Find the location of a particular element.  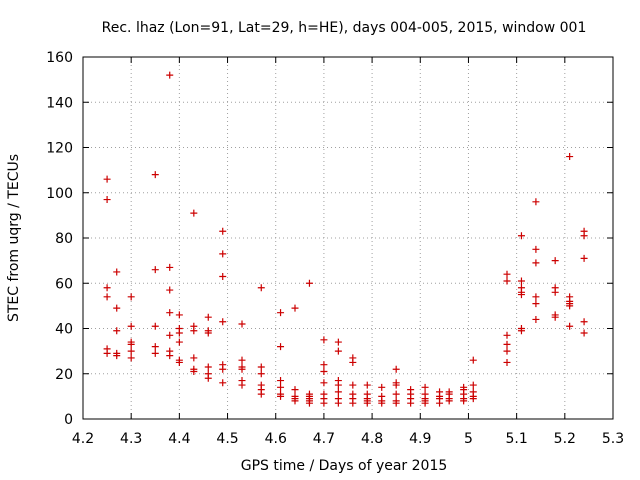

x-tick-label: 4.3 is located at coordinates (131, 439).